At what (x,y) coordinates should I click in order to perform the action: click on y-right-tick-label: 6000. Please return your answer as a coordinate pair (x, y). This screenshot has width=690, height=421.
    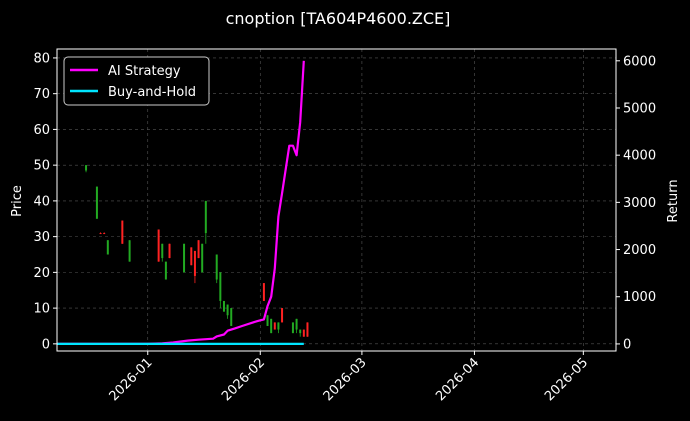
    Looking at the image, I should click on (639, 61).